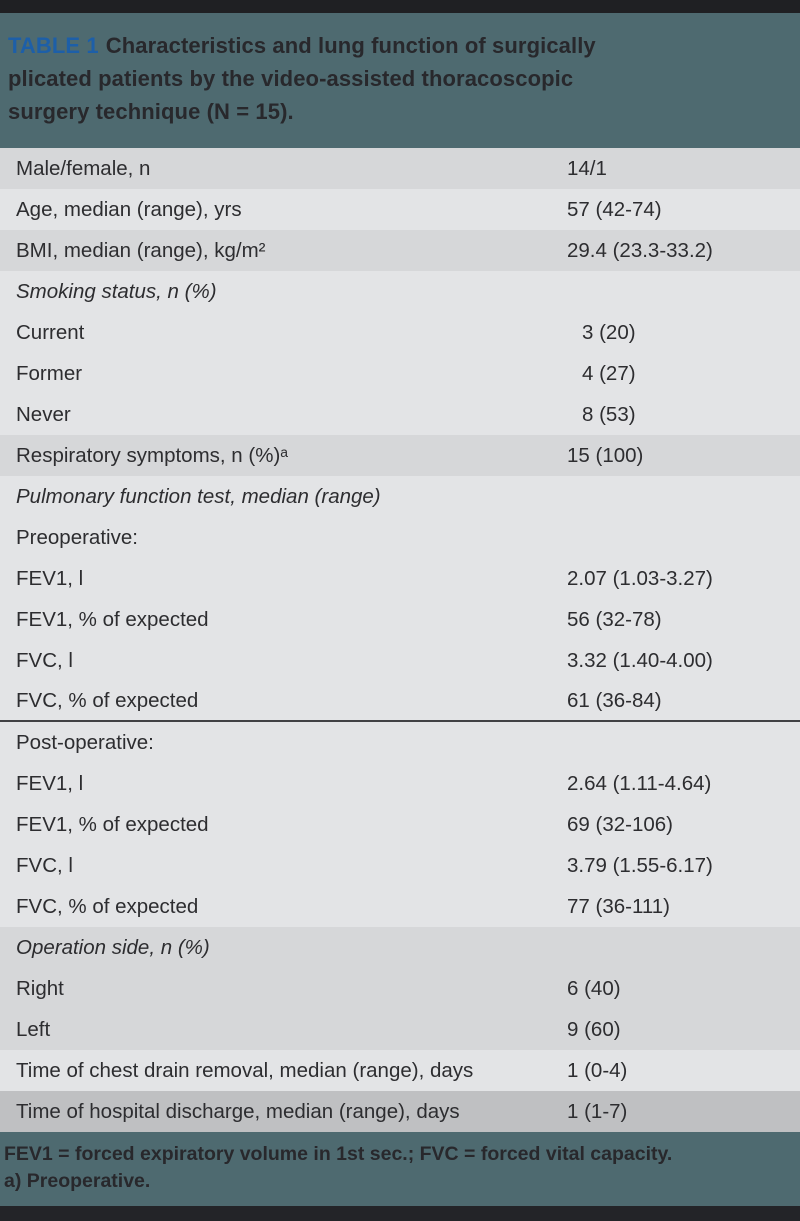 The image size is (800, 1221). I want to click on row-label: Former, so click(49, 373).